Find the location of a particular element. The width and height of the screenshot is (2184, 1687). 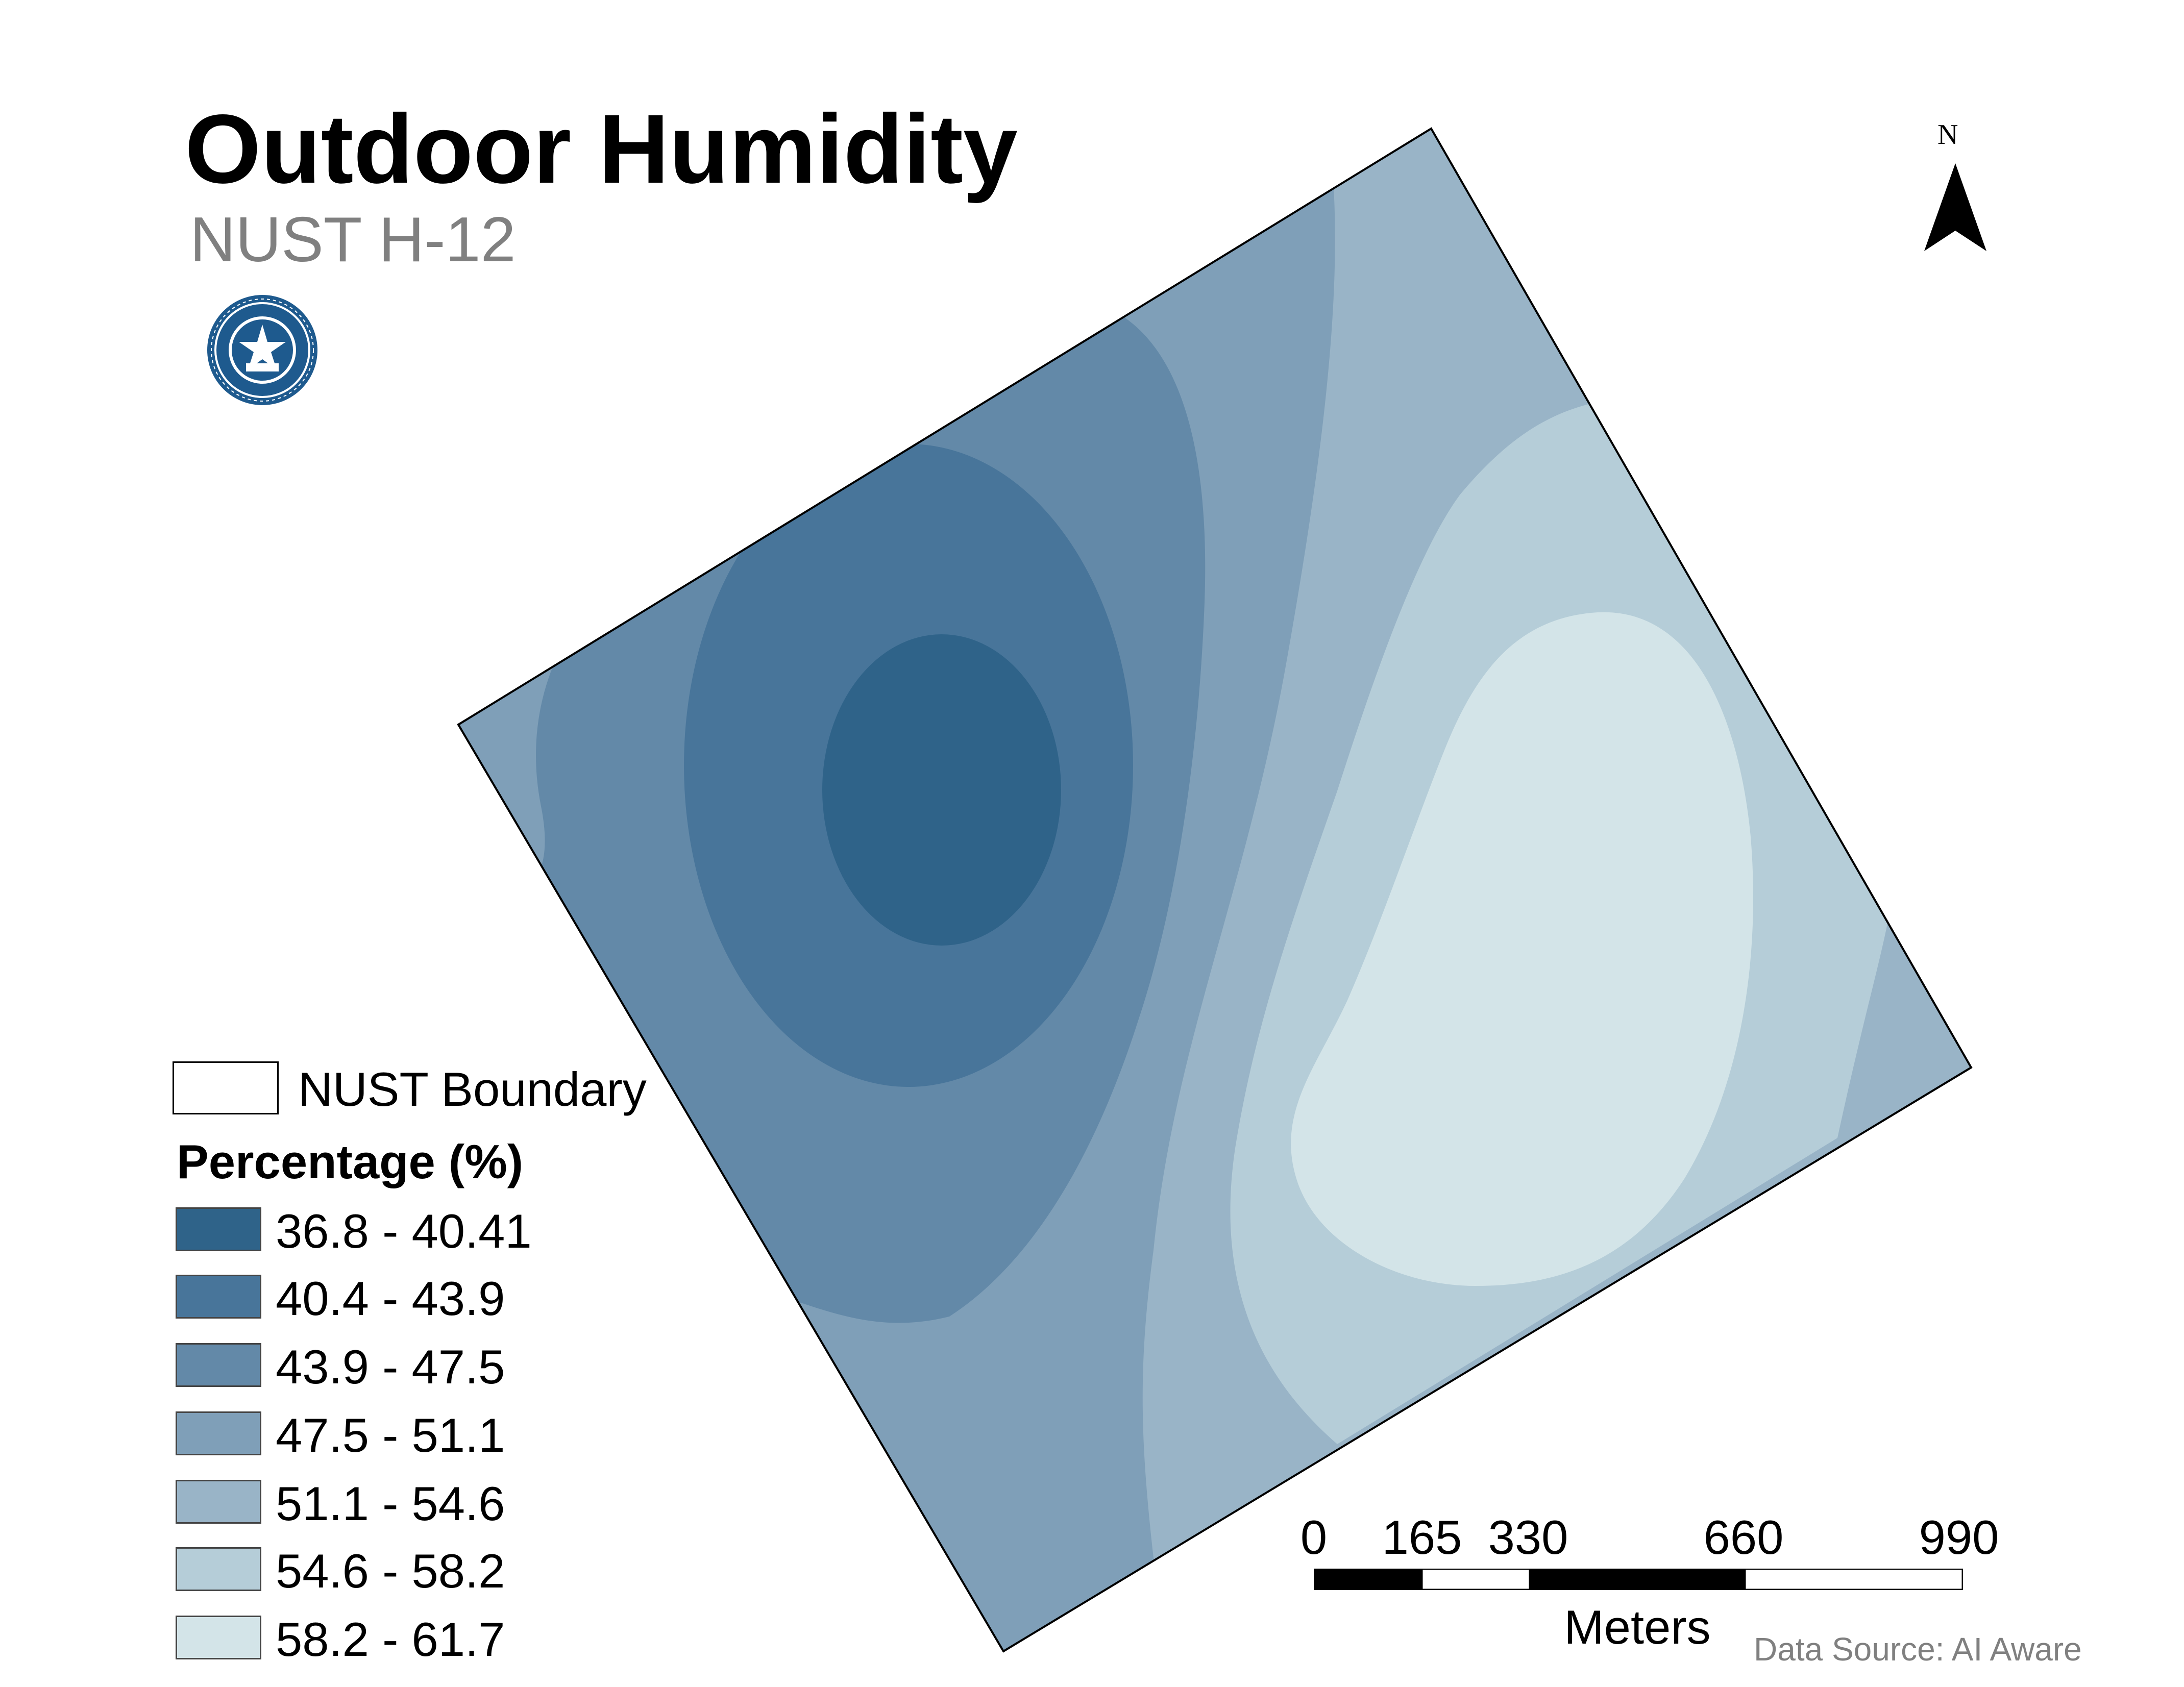

scale-tick-label: 990 is located at coordinates (1959, 1537).